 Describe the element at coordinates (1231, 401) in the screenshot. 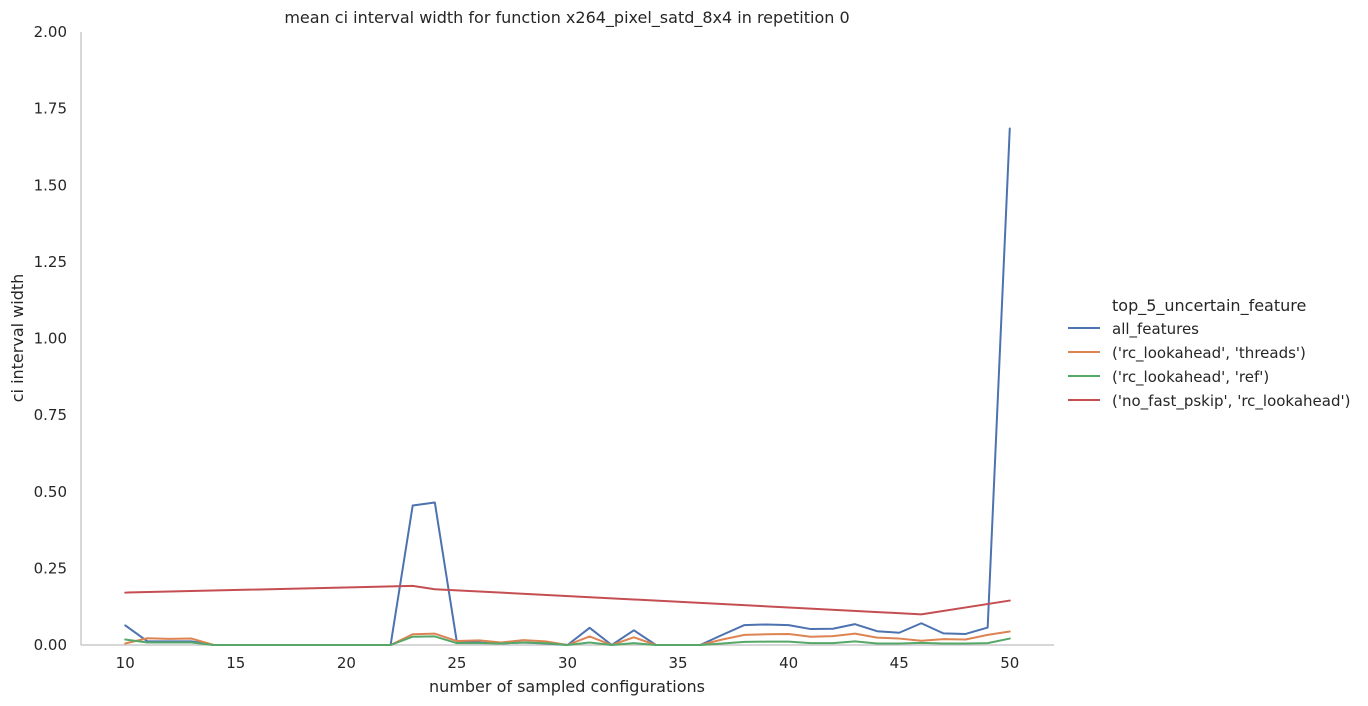

I see `legend-entry: ('no_fast_pskip', 'rc_lookahead')` at that location.